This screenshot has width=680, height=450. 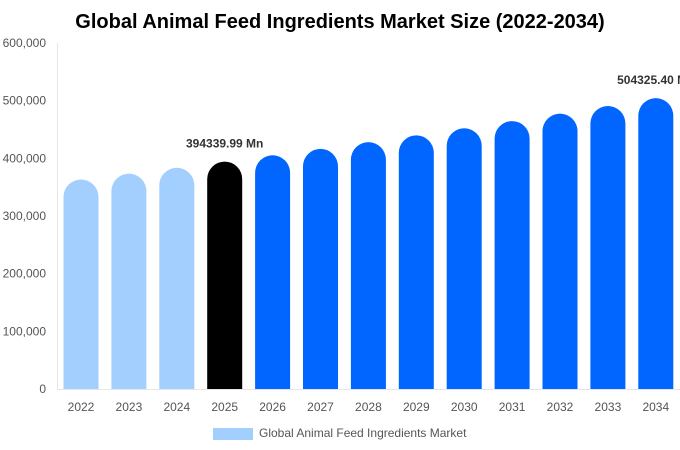 I want to click on bar-2024, so click(x=177, y=278).